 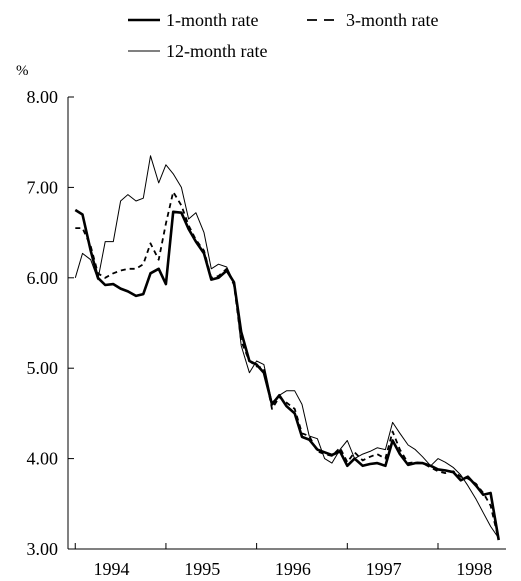 What do you see at coordinates (283, 35) in the screenshot?
I see `chart-legend: 1-month rate 3-month rate 12-month rate` at bounding box center [283, 35].